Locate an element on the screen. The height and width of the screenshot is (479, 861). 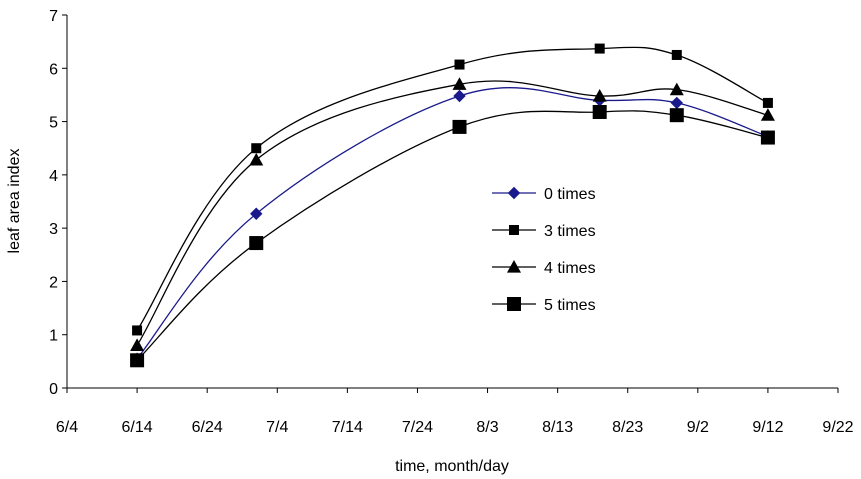
x-tick-label: 6/14 is located at coordinates (137, 427).